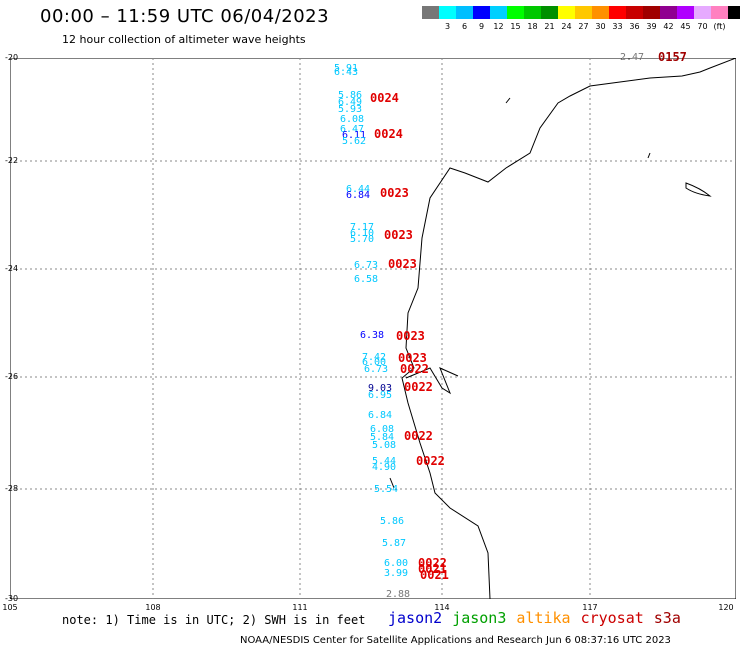 The width and height of the screenshot is (740, 650). Describe the element at coordinates (442, 607) in the screenshot. I see `longitude-label: 114` at that location.